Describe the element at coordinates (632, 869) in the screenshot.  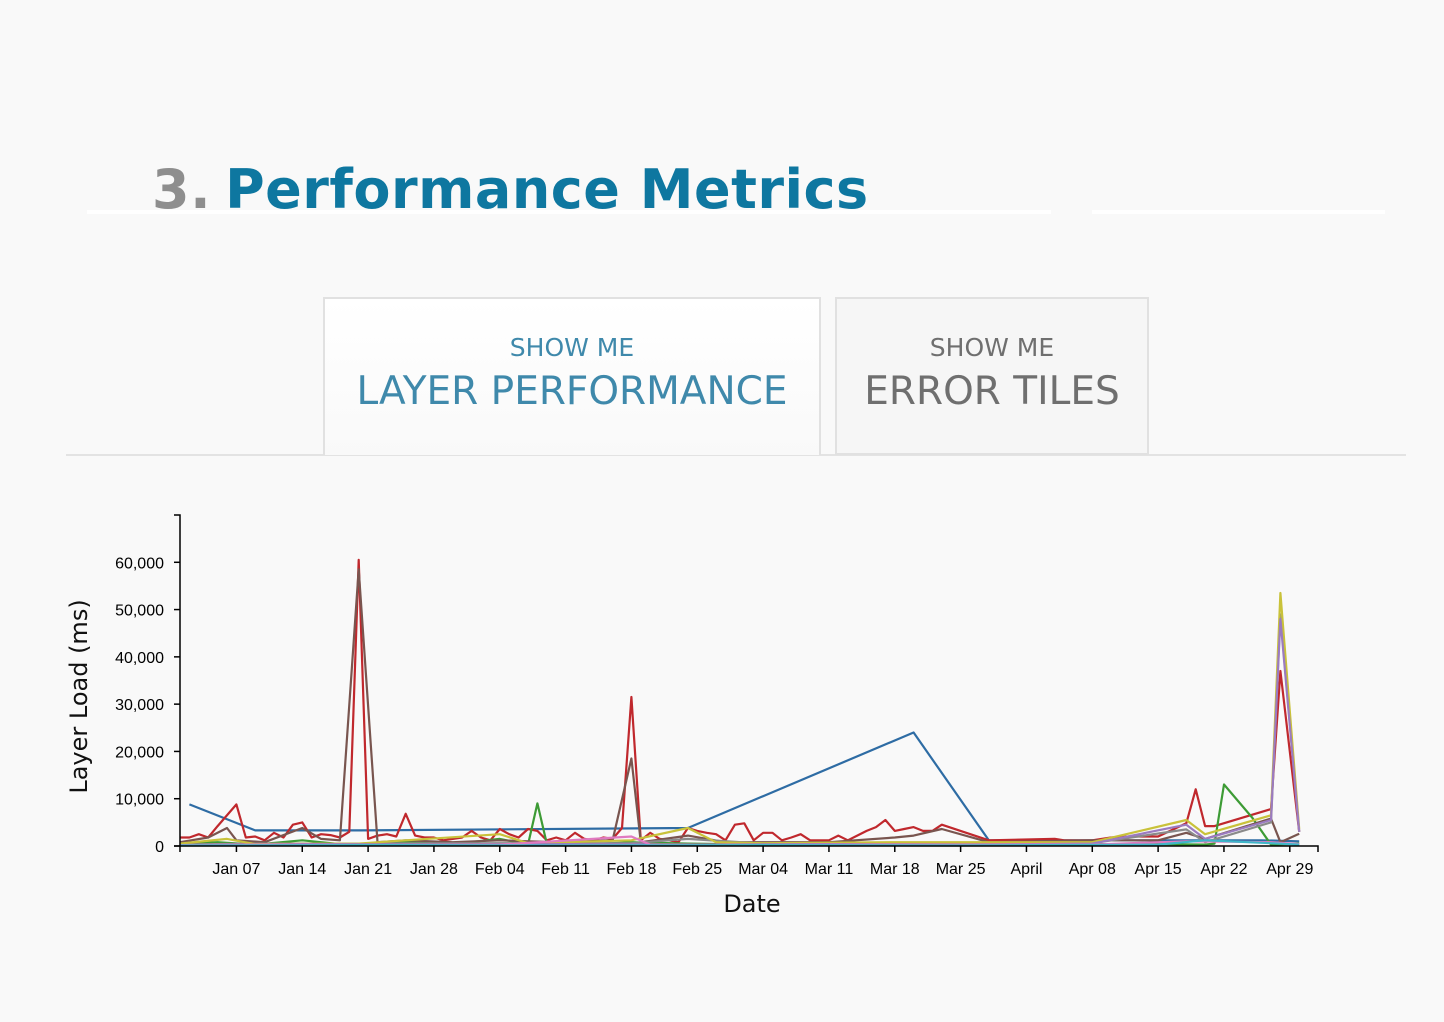
I see `x-tick-label: Feb 18` at that location.